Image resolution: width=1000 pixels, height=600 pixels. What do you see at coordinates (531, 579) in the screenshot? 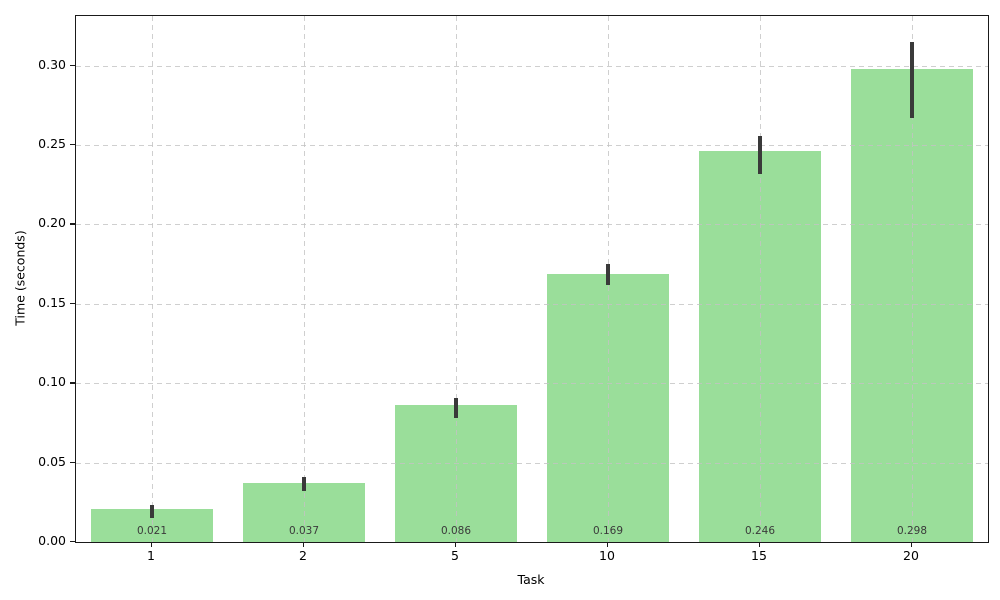
I see `x-axis-title: Task` at bounding box center [531, 579].